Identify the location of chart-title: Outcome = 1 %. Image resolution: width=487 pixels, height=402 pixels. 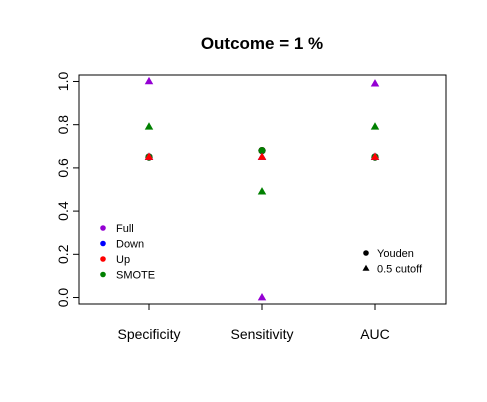
(262, 43).